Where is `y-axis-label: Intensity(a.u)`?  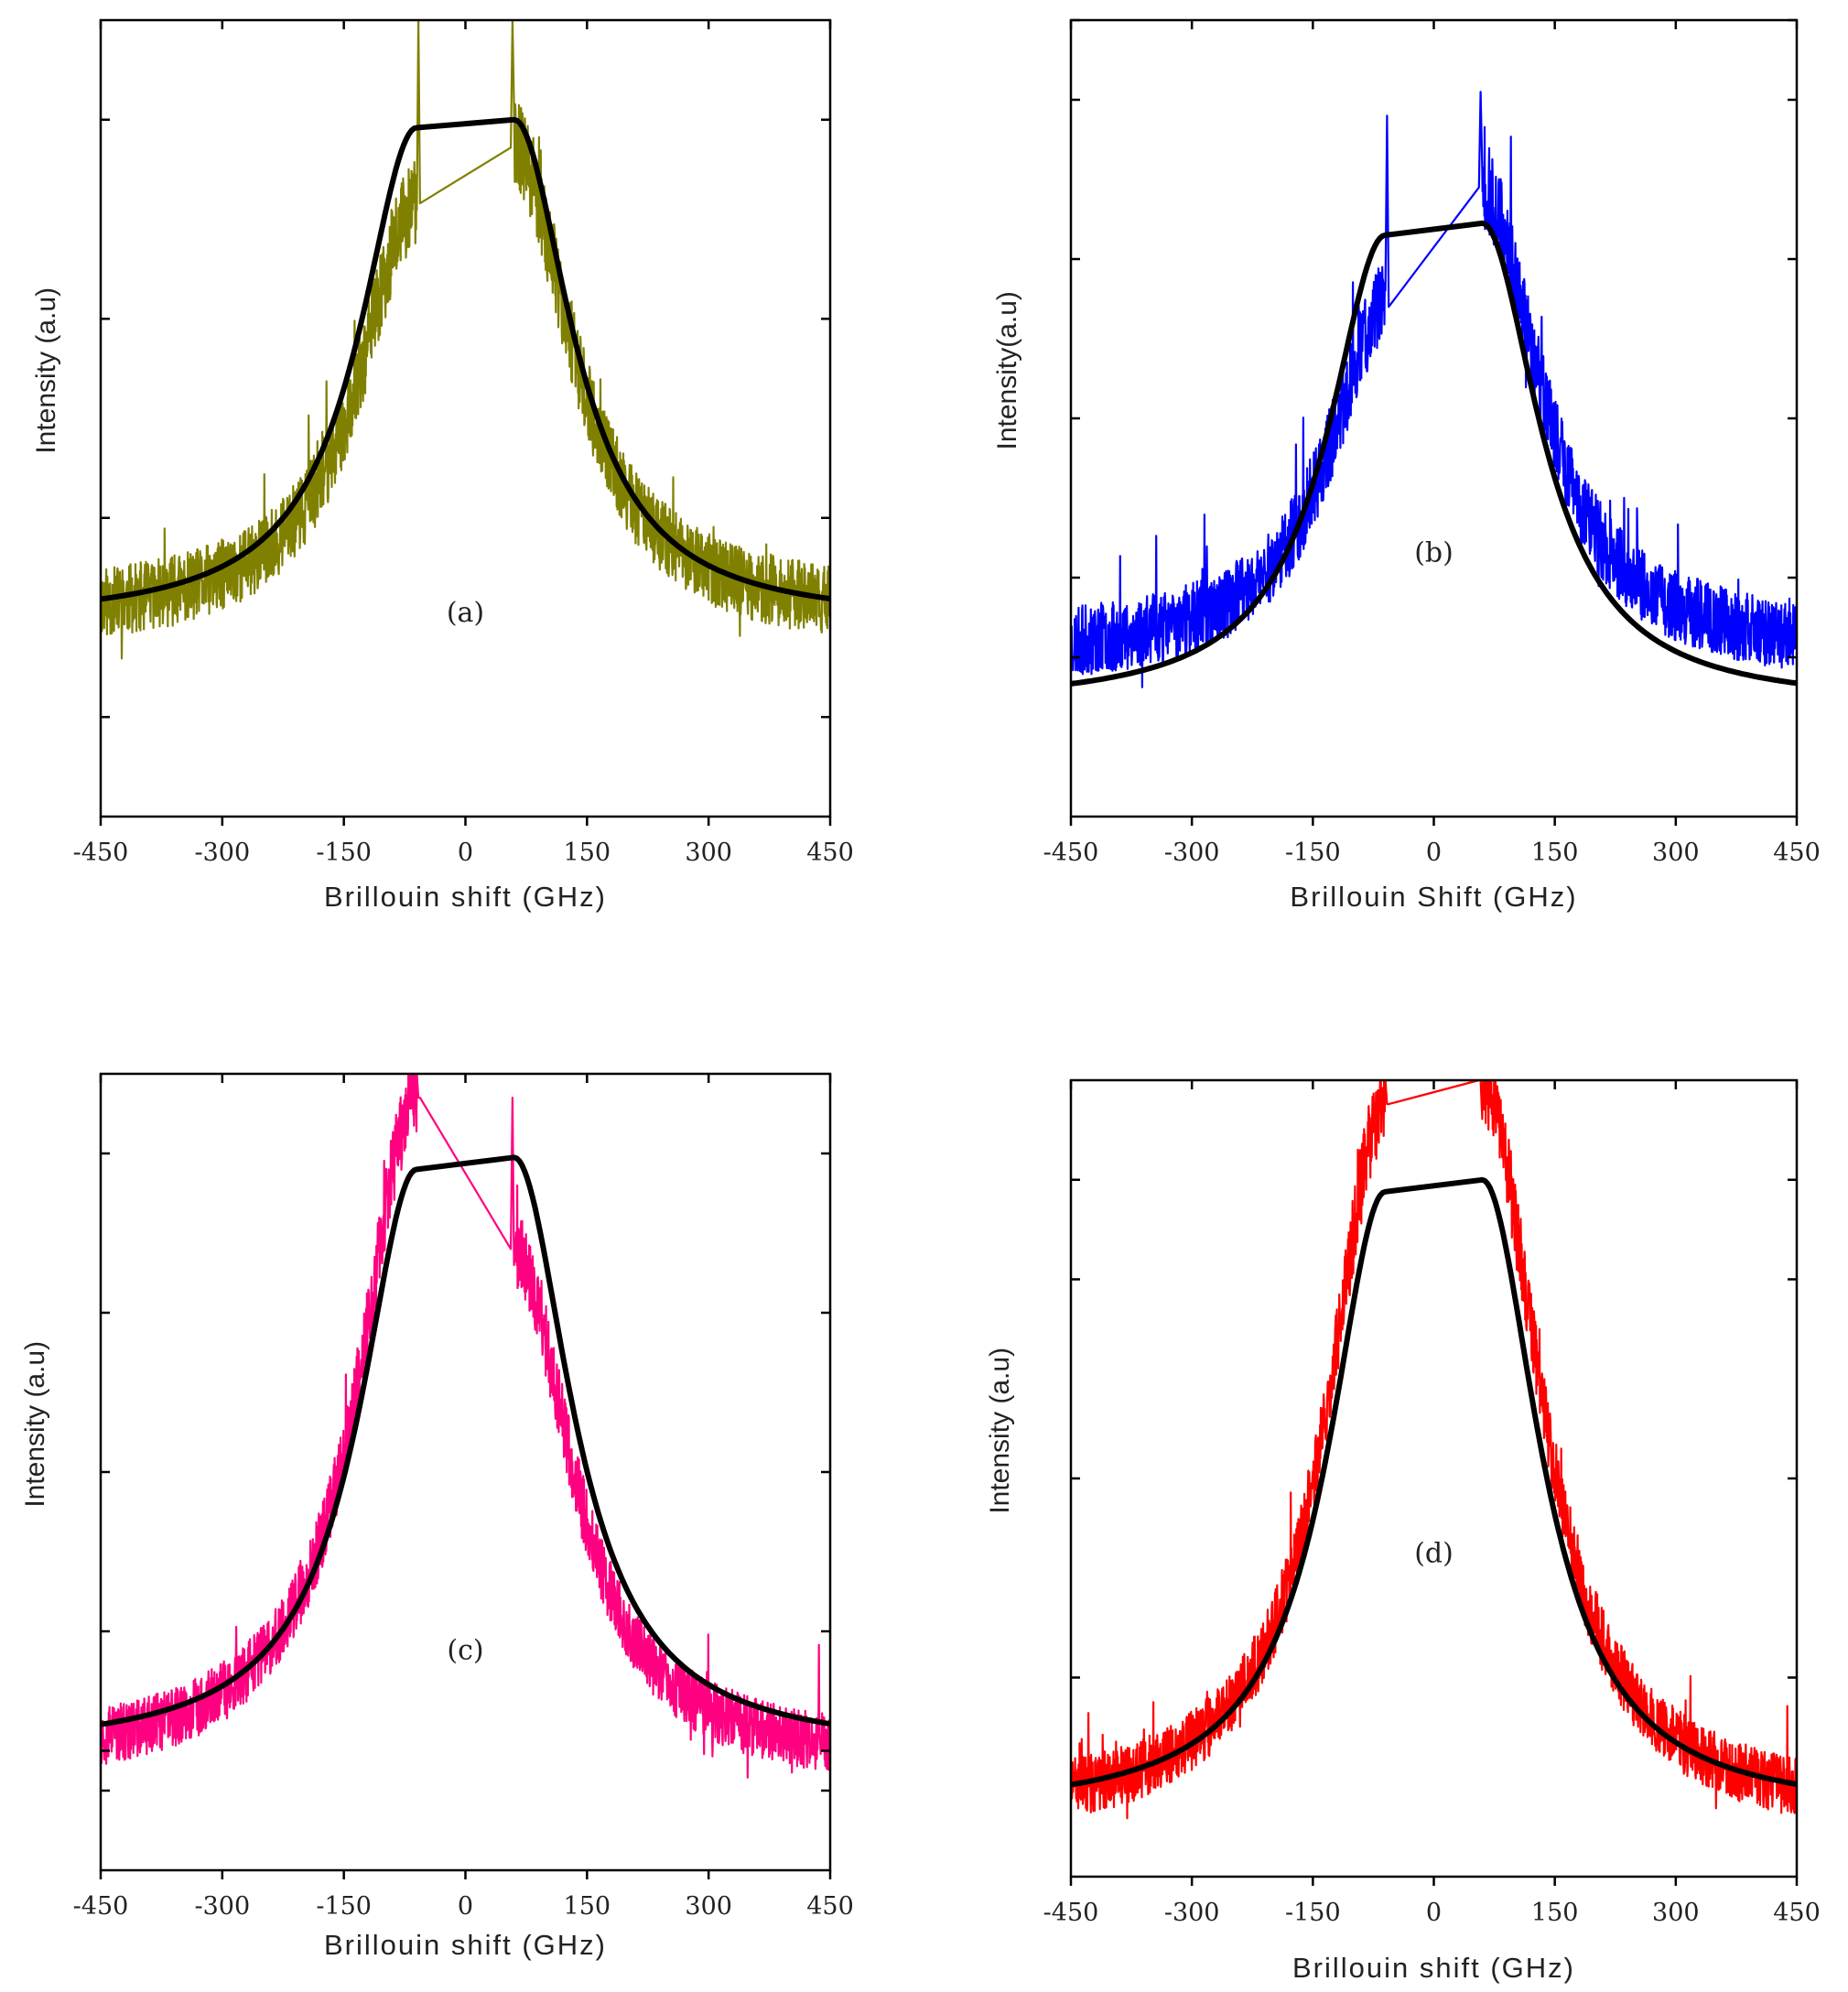
y-axis-label: Intensity(a.u) is located at coordinates (1007, 370).